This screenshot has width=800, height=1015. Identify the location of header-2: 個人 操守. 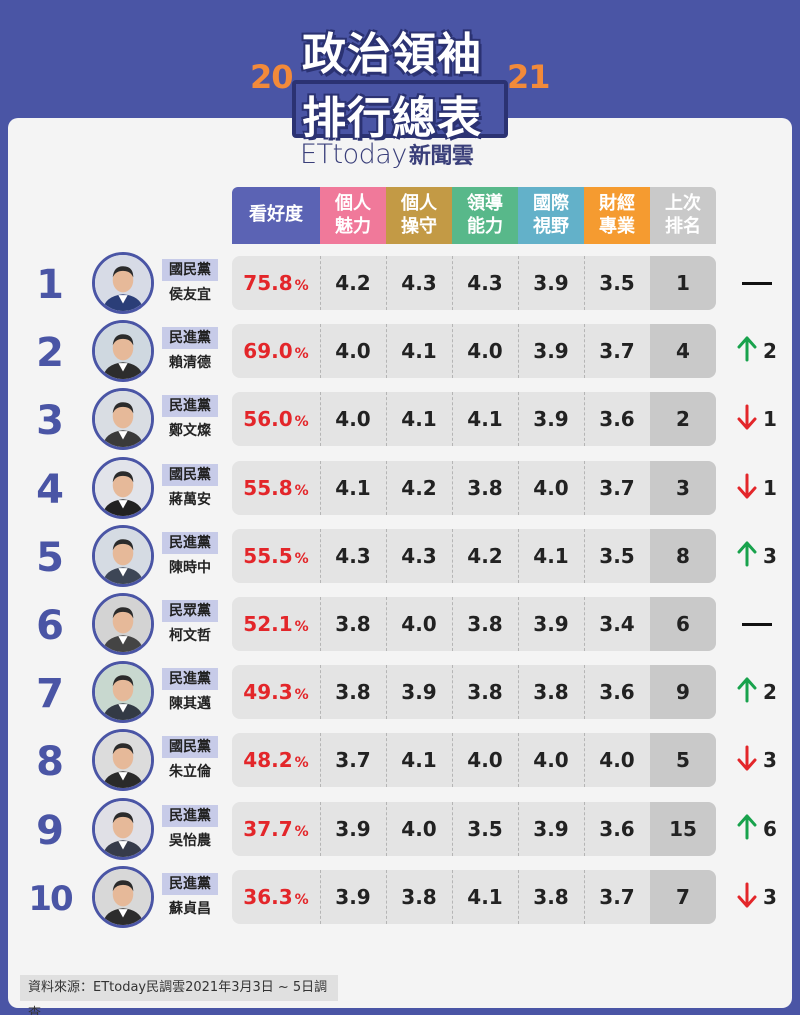
(419, 215).